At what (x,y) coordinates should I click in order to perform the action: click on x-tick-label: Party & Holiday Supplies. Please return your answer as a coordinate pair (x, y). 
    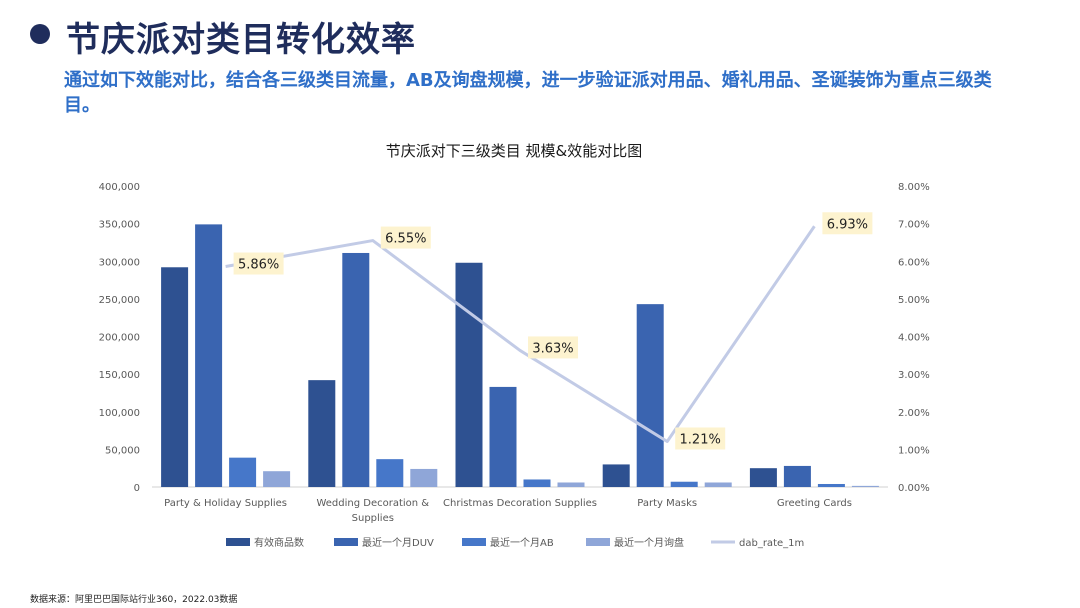
    Looking at the image, I should click on (225, 503).